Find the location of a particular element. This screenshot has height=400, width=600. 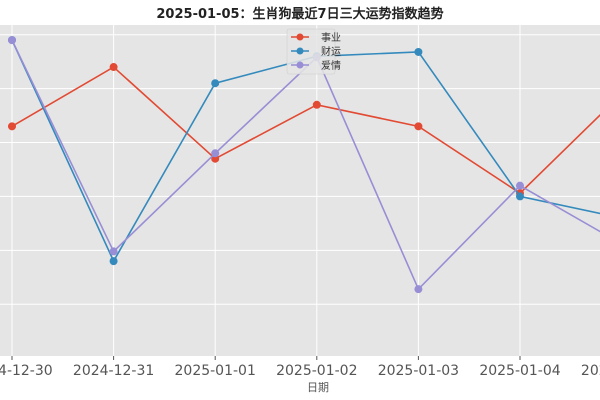

x-tick-label: 2025-01-03 is located at coordinates (418, 371).